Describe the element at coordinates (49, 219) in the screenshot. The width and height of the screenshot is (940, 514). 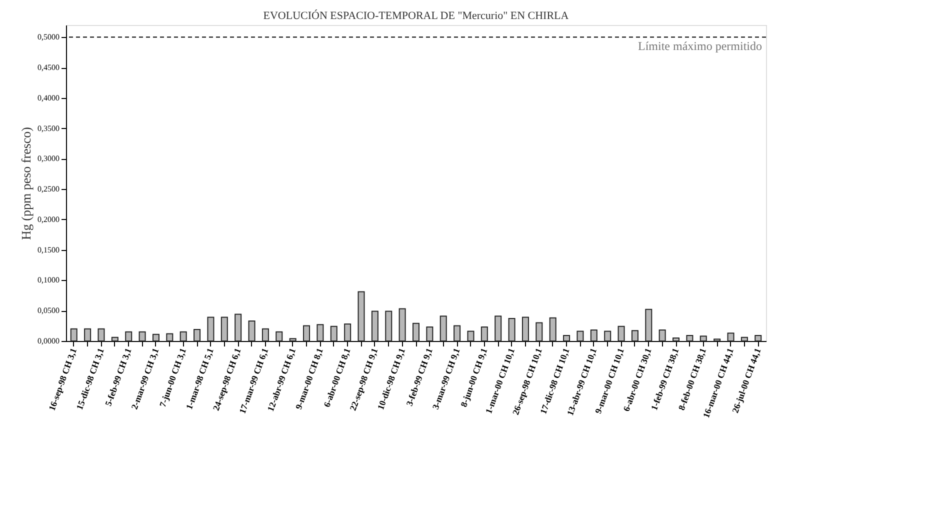
I see `y-tick-label: 0,2000` at that location.